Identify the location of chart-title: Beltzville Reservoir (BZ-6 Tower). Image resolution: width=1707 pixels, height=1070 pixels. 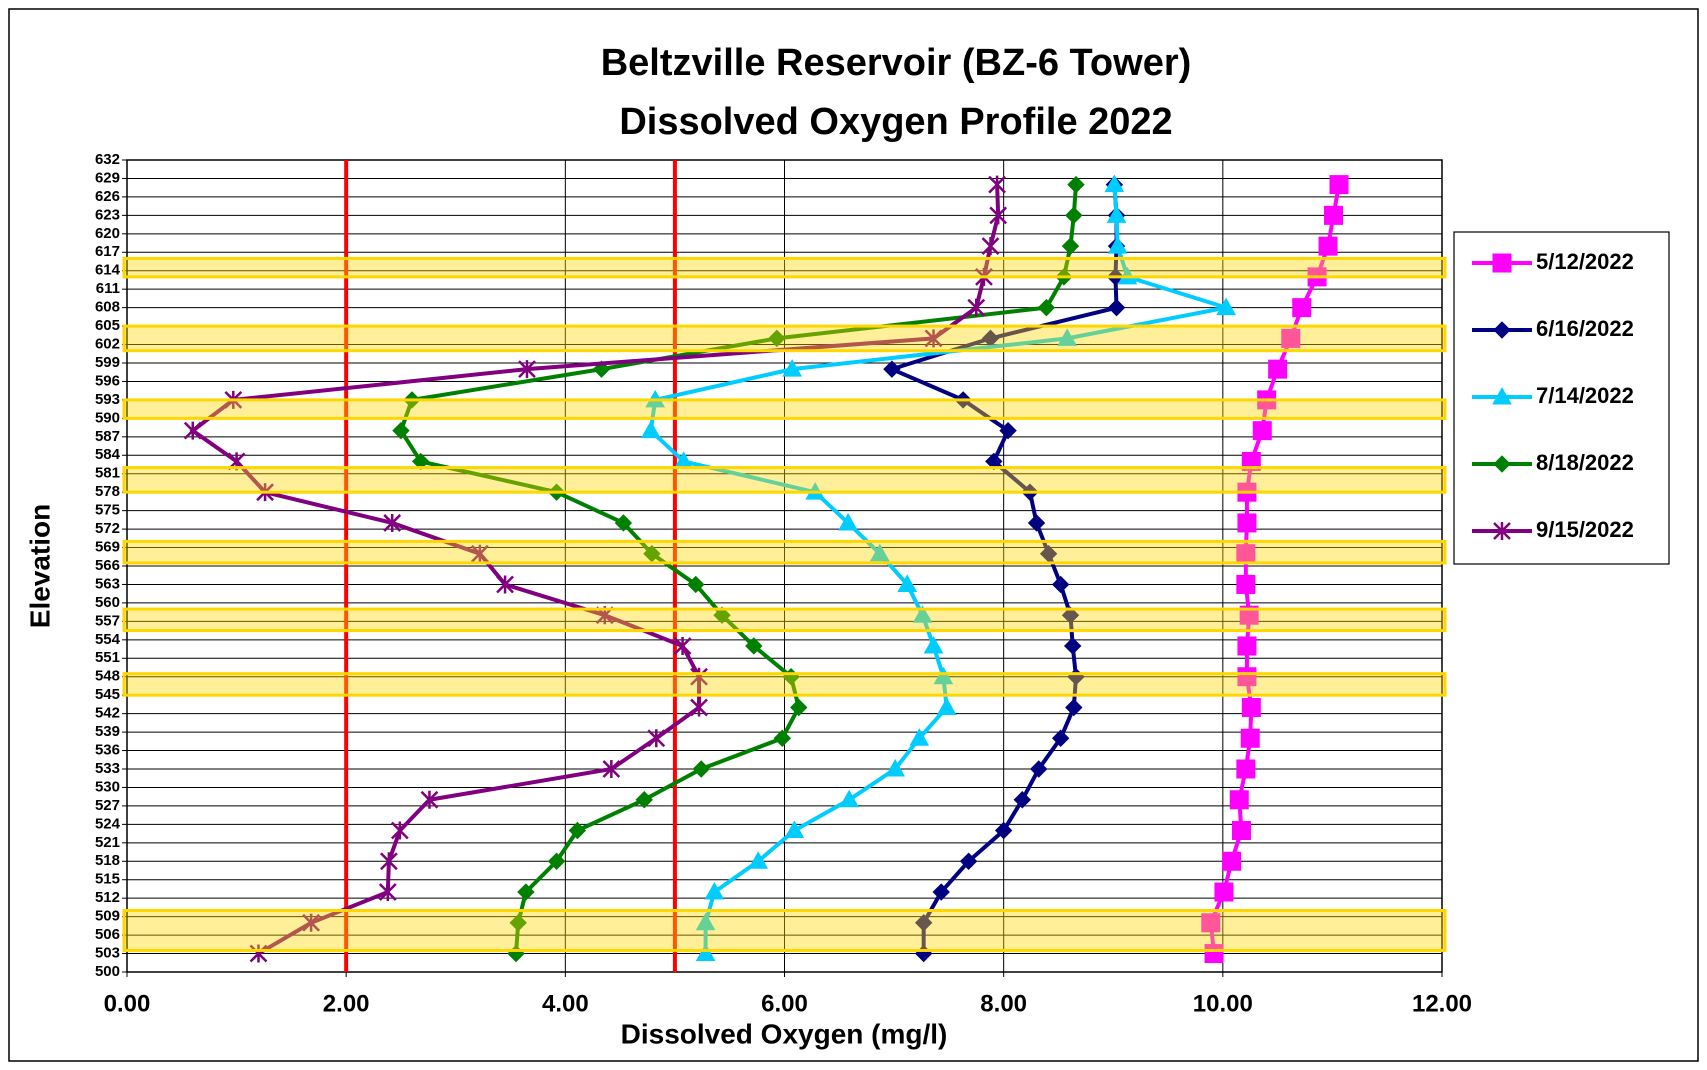
(896, 63).